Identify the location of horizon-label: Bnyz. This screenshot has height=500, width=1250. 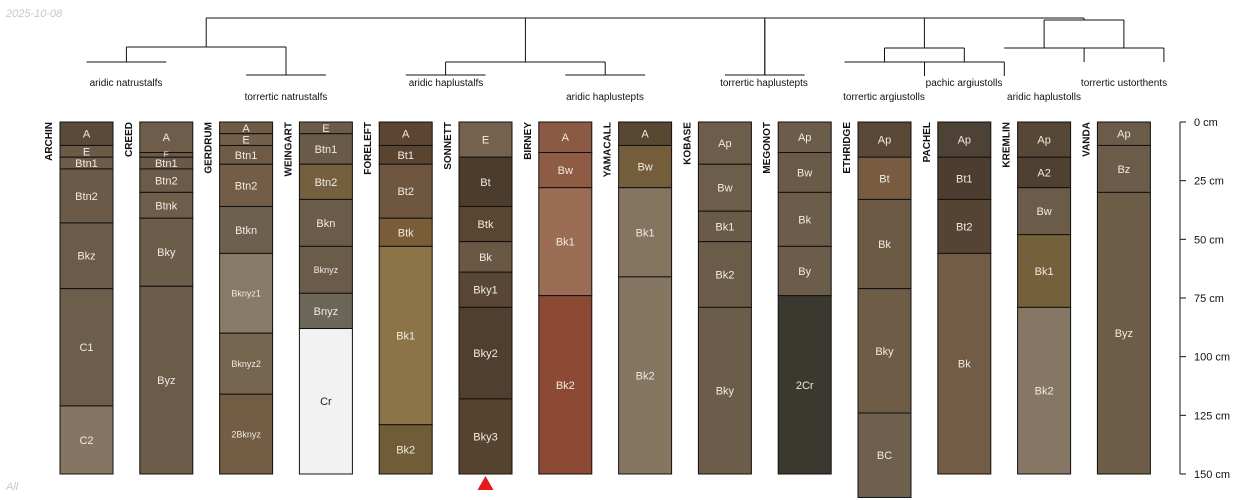
(326, 312).